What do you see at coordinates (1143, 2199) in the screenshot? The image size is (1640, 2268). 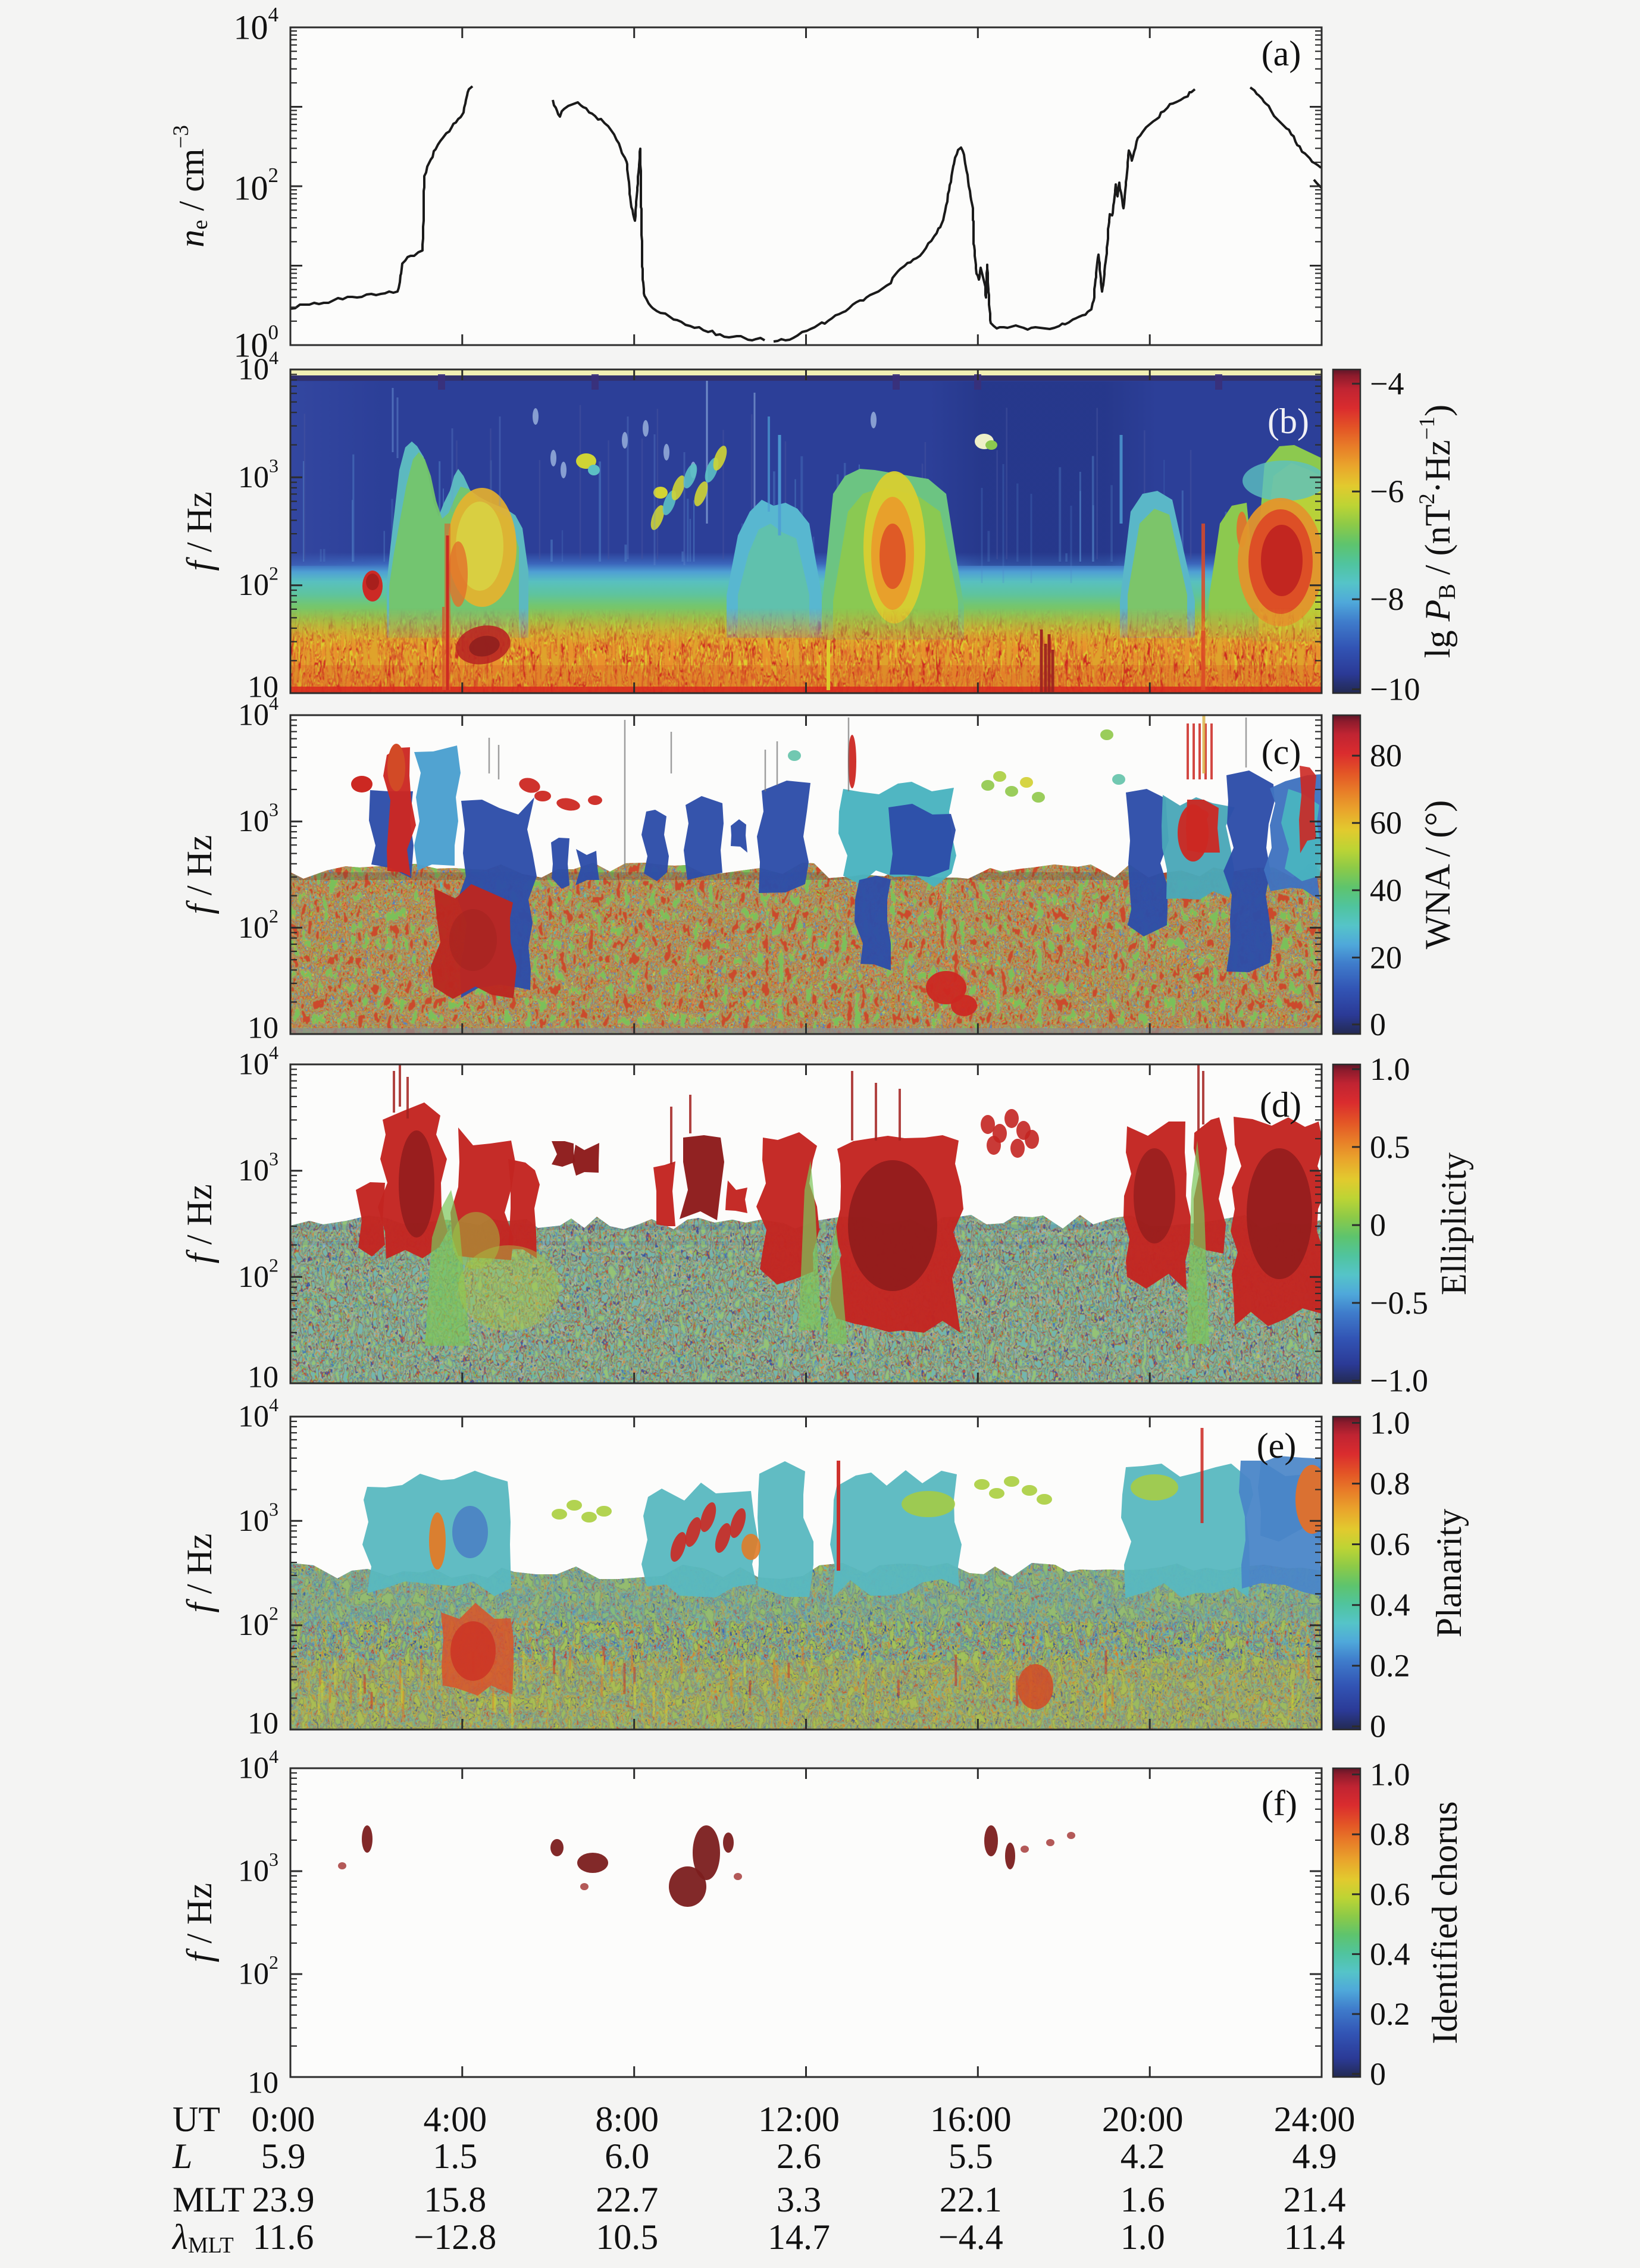 I see `svg-text: 1.6` at bounding box center [1143, 2199].